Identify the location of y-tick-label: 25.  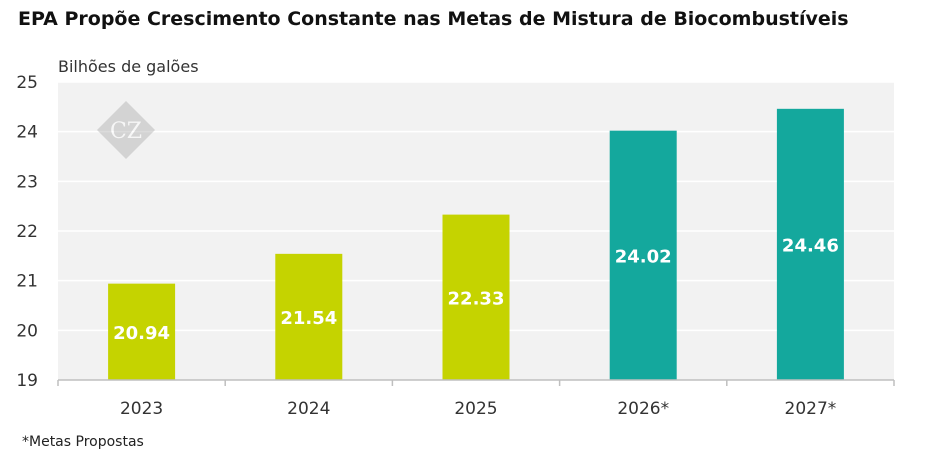
(27, 83).